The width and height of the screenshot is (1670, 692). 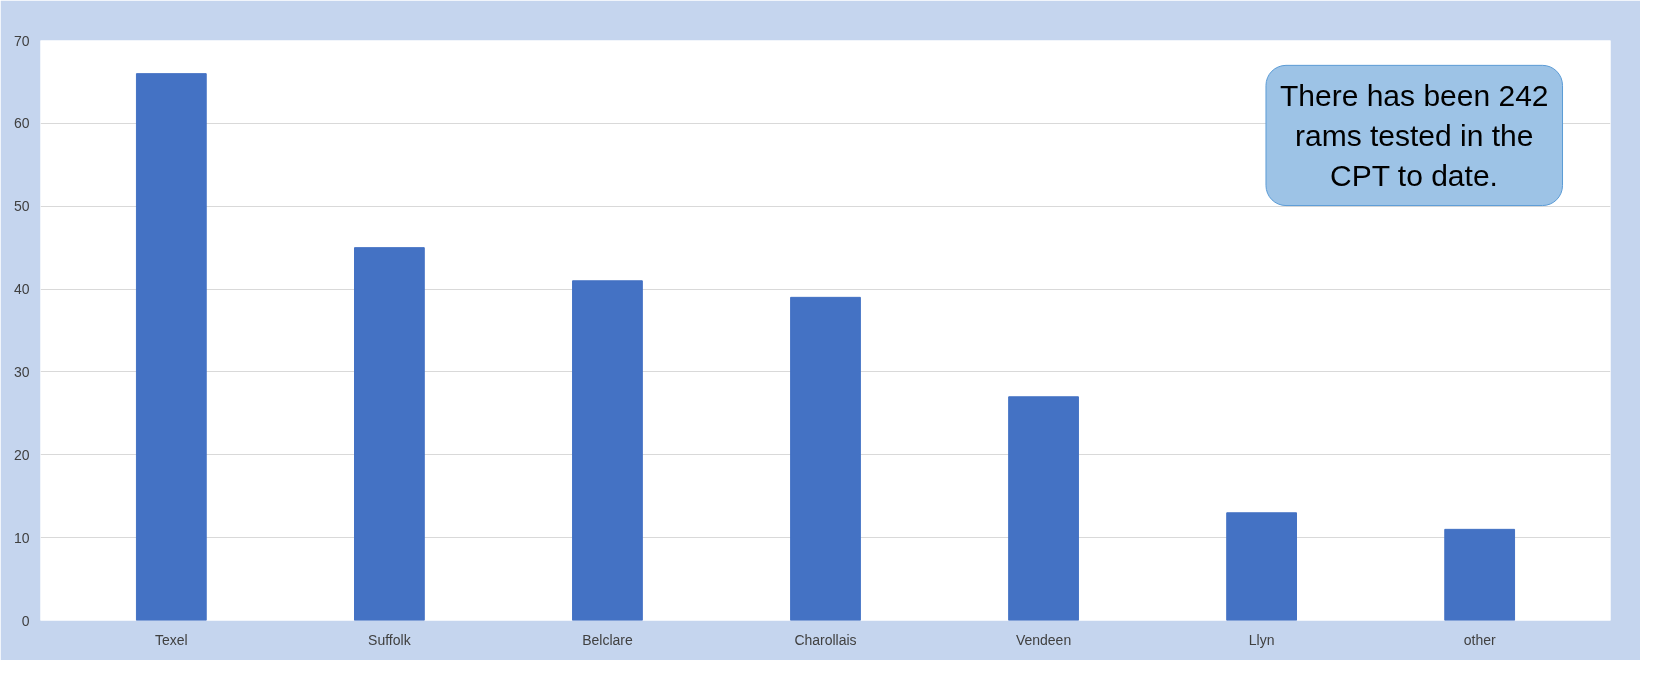 I want to click on y-tick-label: 30, so click(x=21, y=371).